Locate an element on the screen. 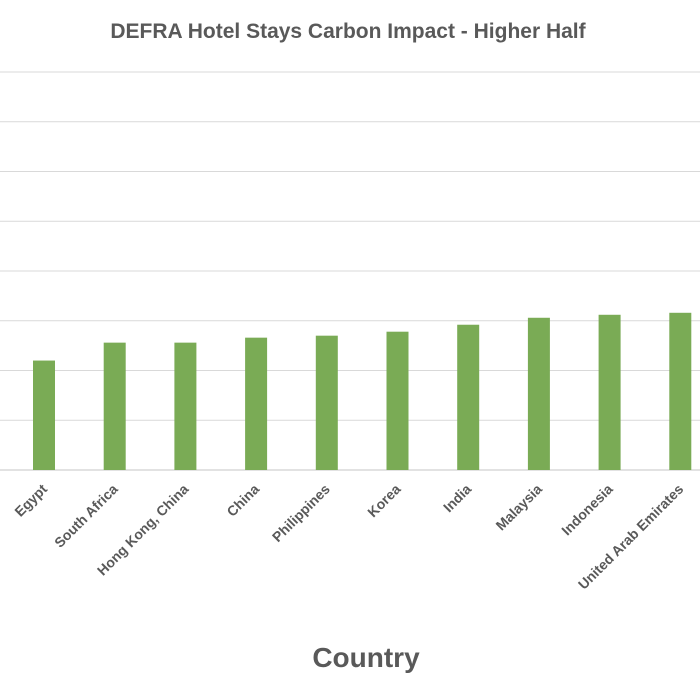 The width and height of the screenshot is (700, 700). x-tick-label: Malaysia is located at coordinates (518, 507).